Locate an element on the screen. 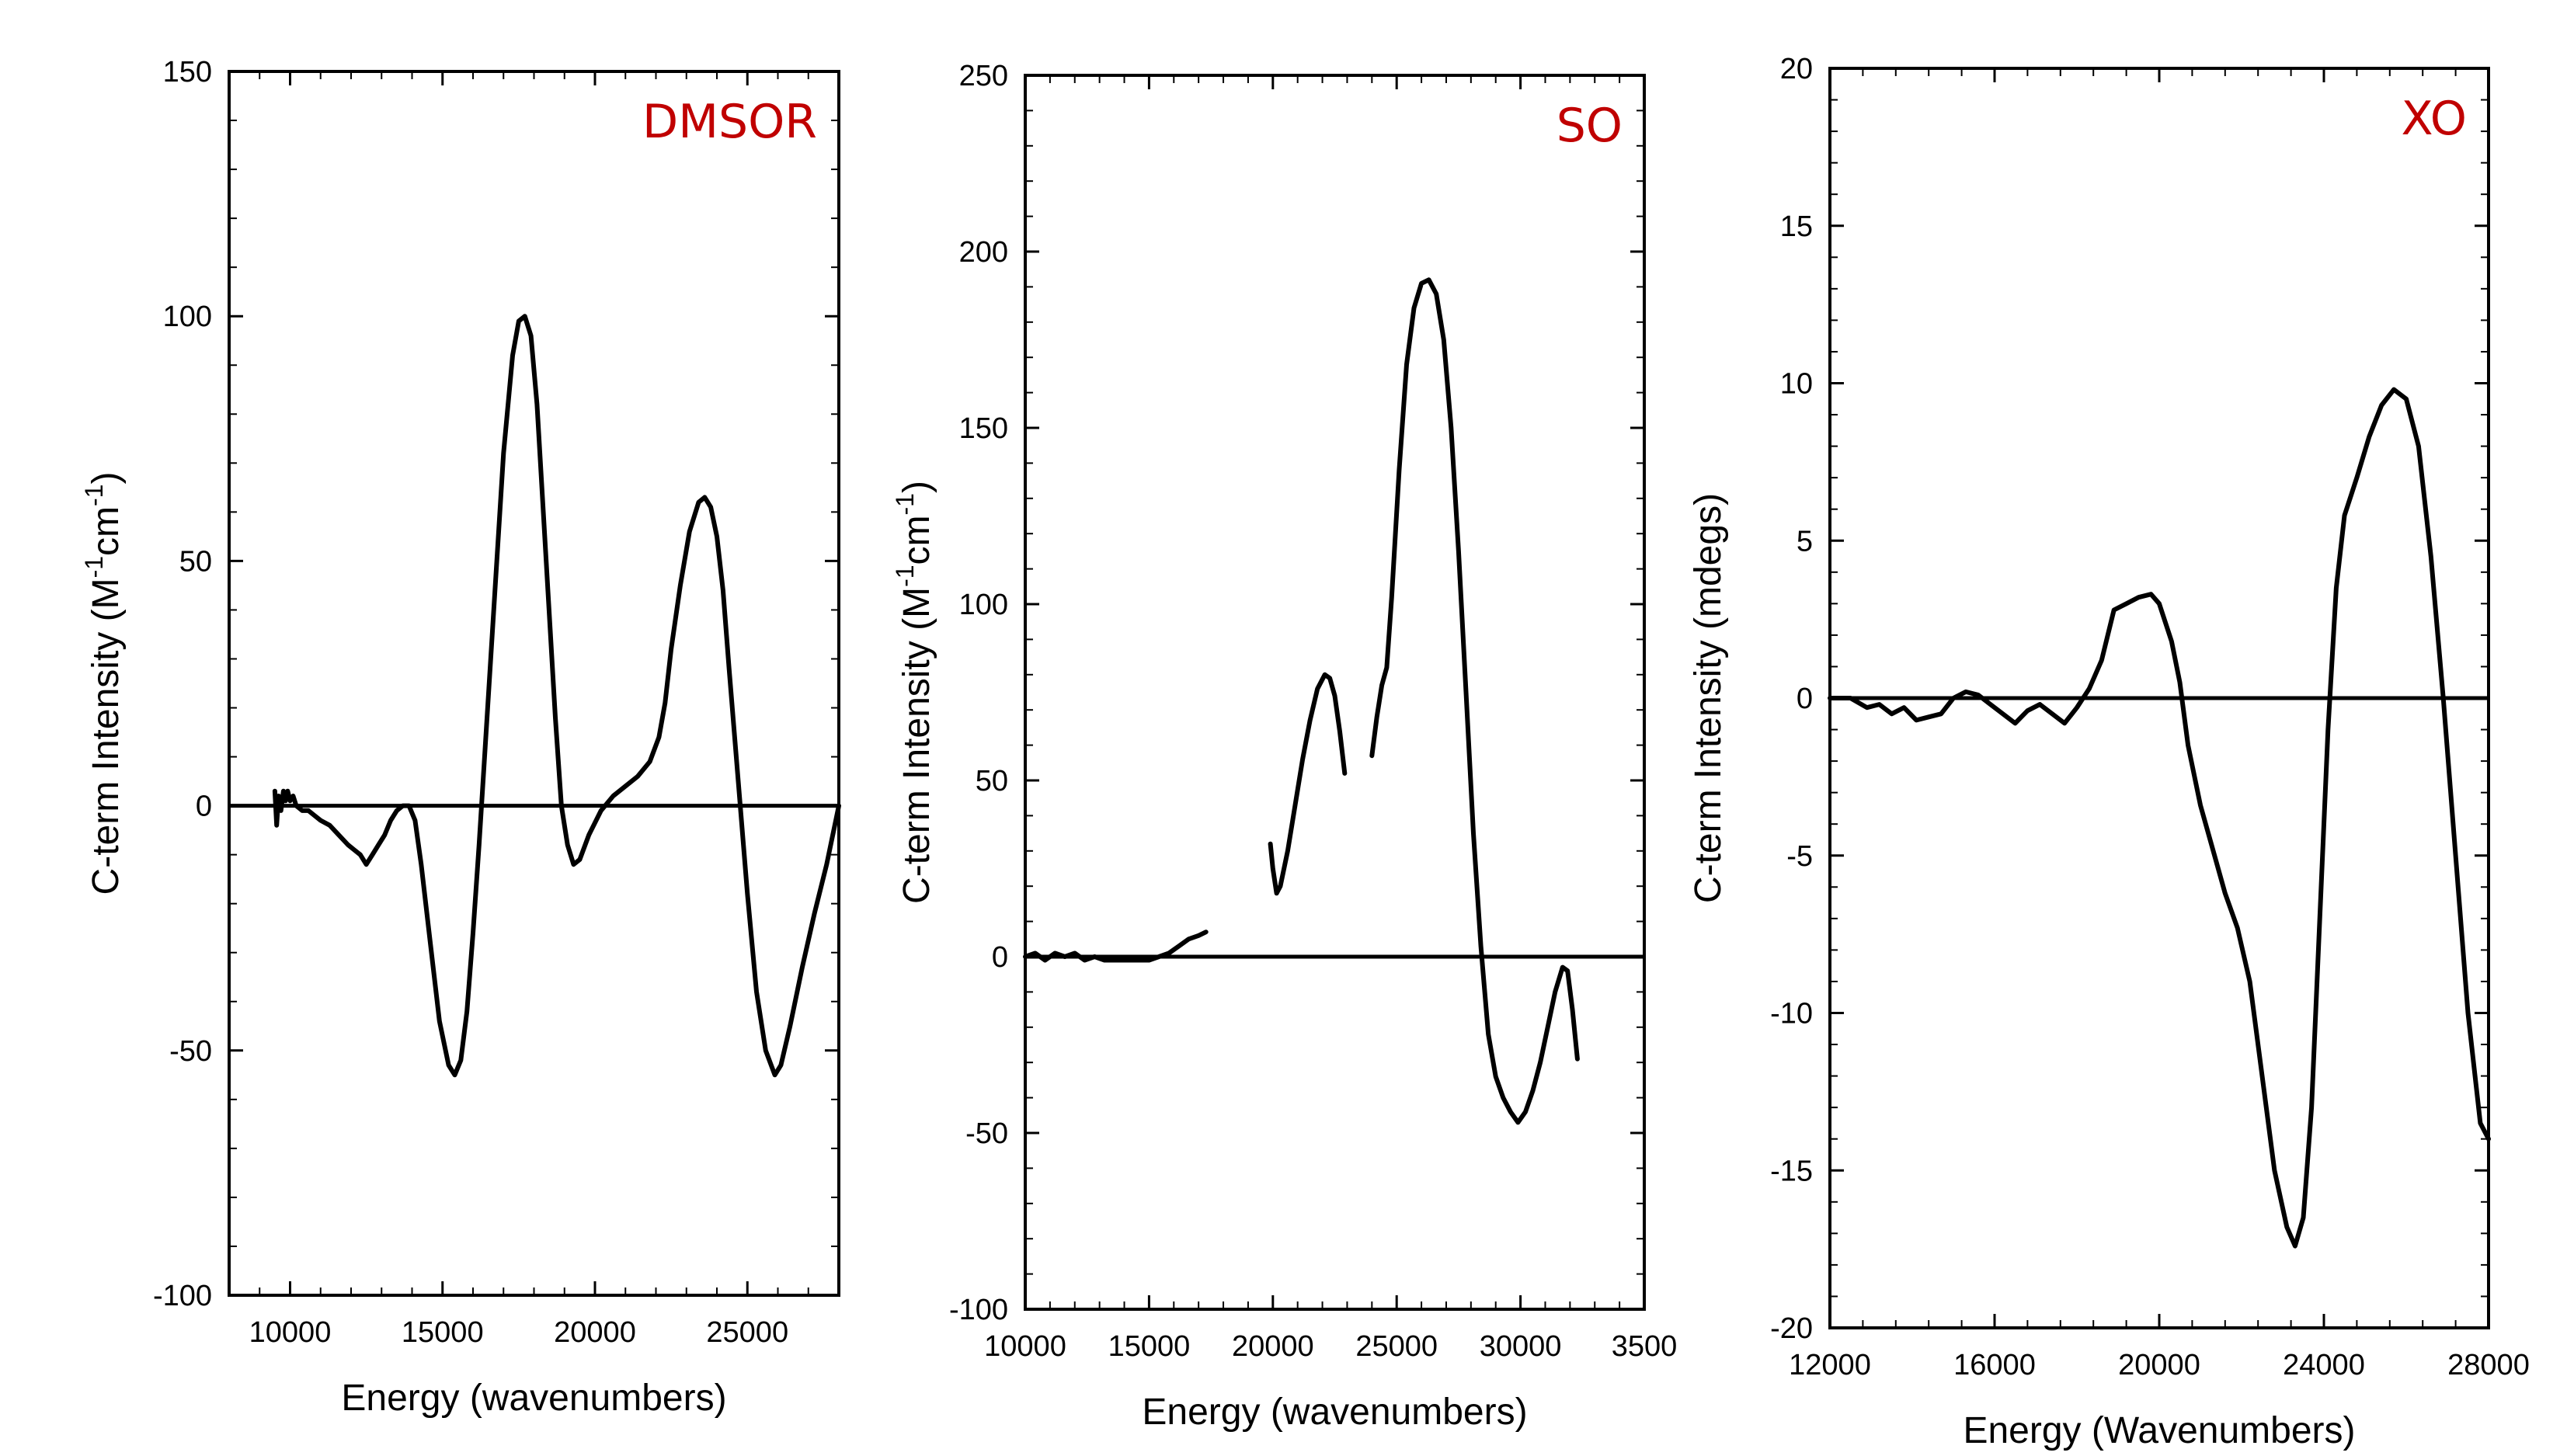  x-tick-label: 12000 is located at coordinates (1830, 1365).